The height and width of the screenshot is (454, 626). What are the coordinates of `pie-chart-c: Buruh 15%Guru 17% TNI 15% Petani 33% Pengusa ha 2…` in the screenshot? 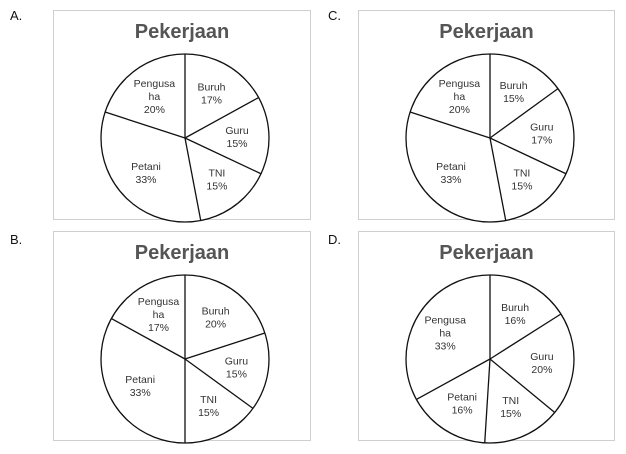 It's located at (490, 138).